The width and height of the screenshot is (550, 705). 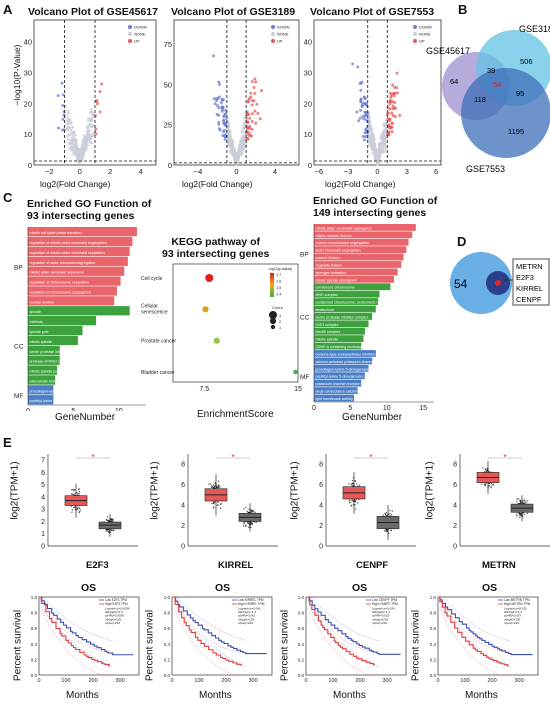 I want to click on x-tick-label: 3, so click(x=407, y=171).